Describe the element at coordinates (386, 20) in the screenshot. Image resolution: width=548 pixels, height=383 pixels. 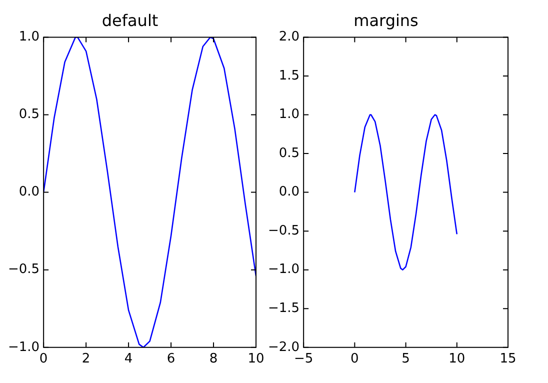
I see `chart-title: margins` at that location.